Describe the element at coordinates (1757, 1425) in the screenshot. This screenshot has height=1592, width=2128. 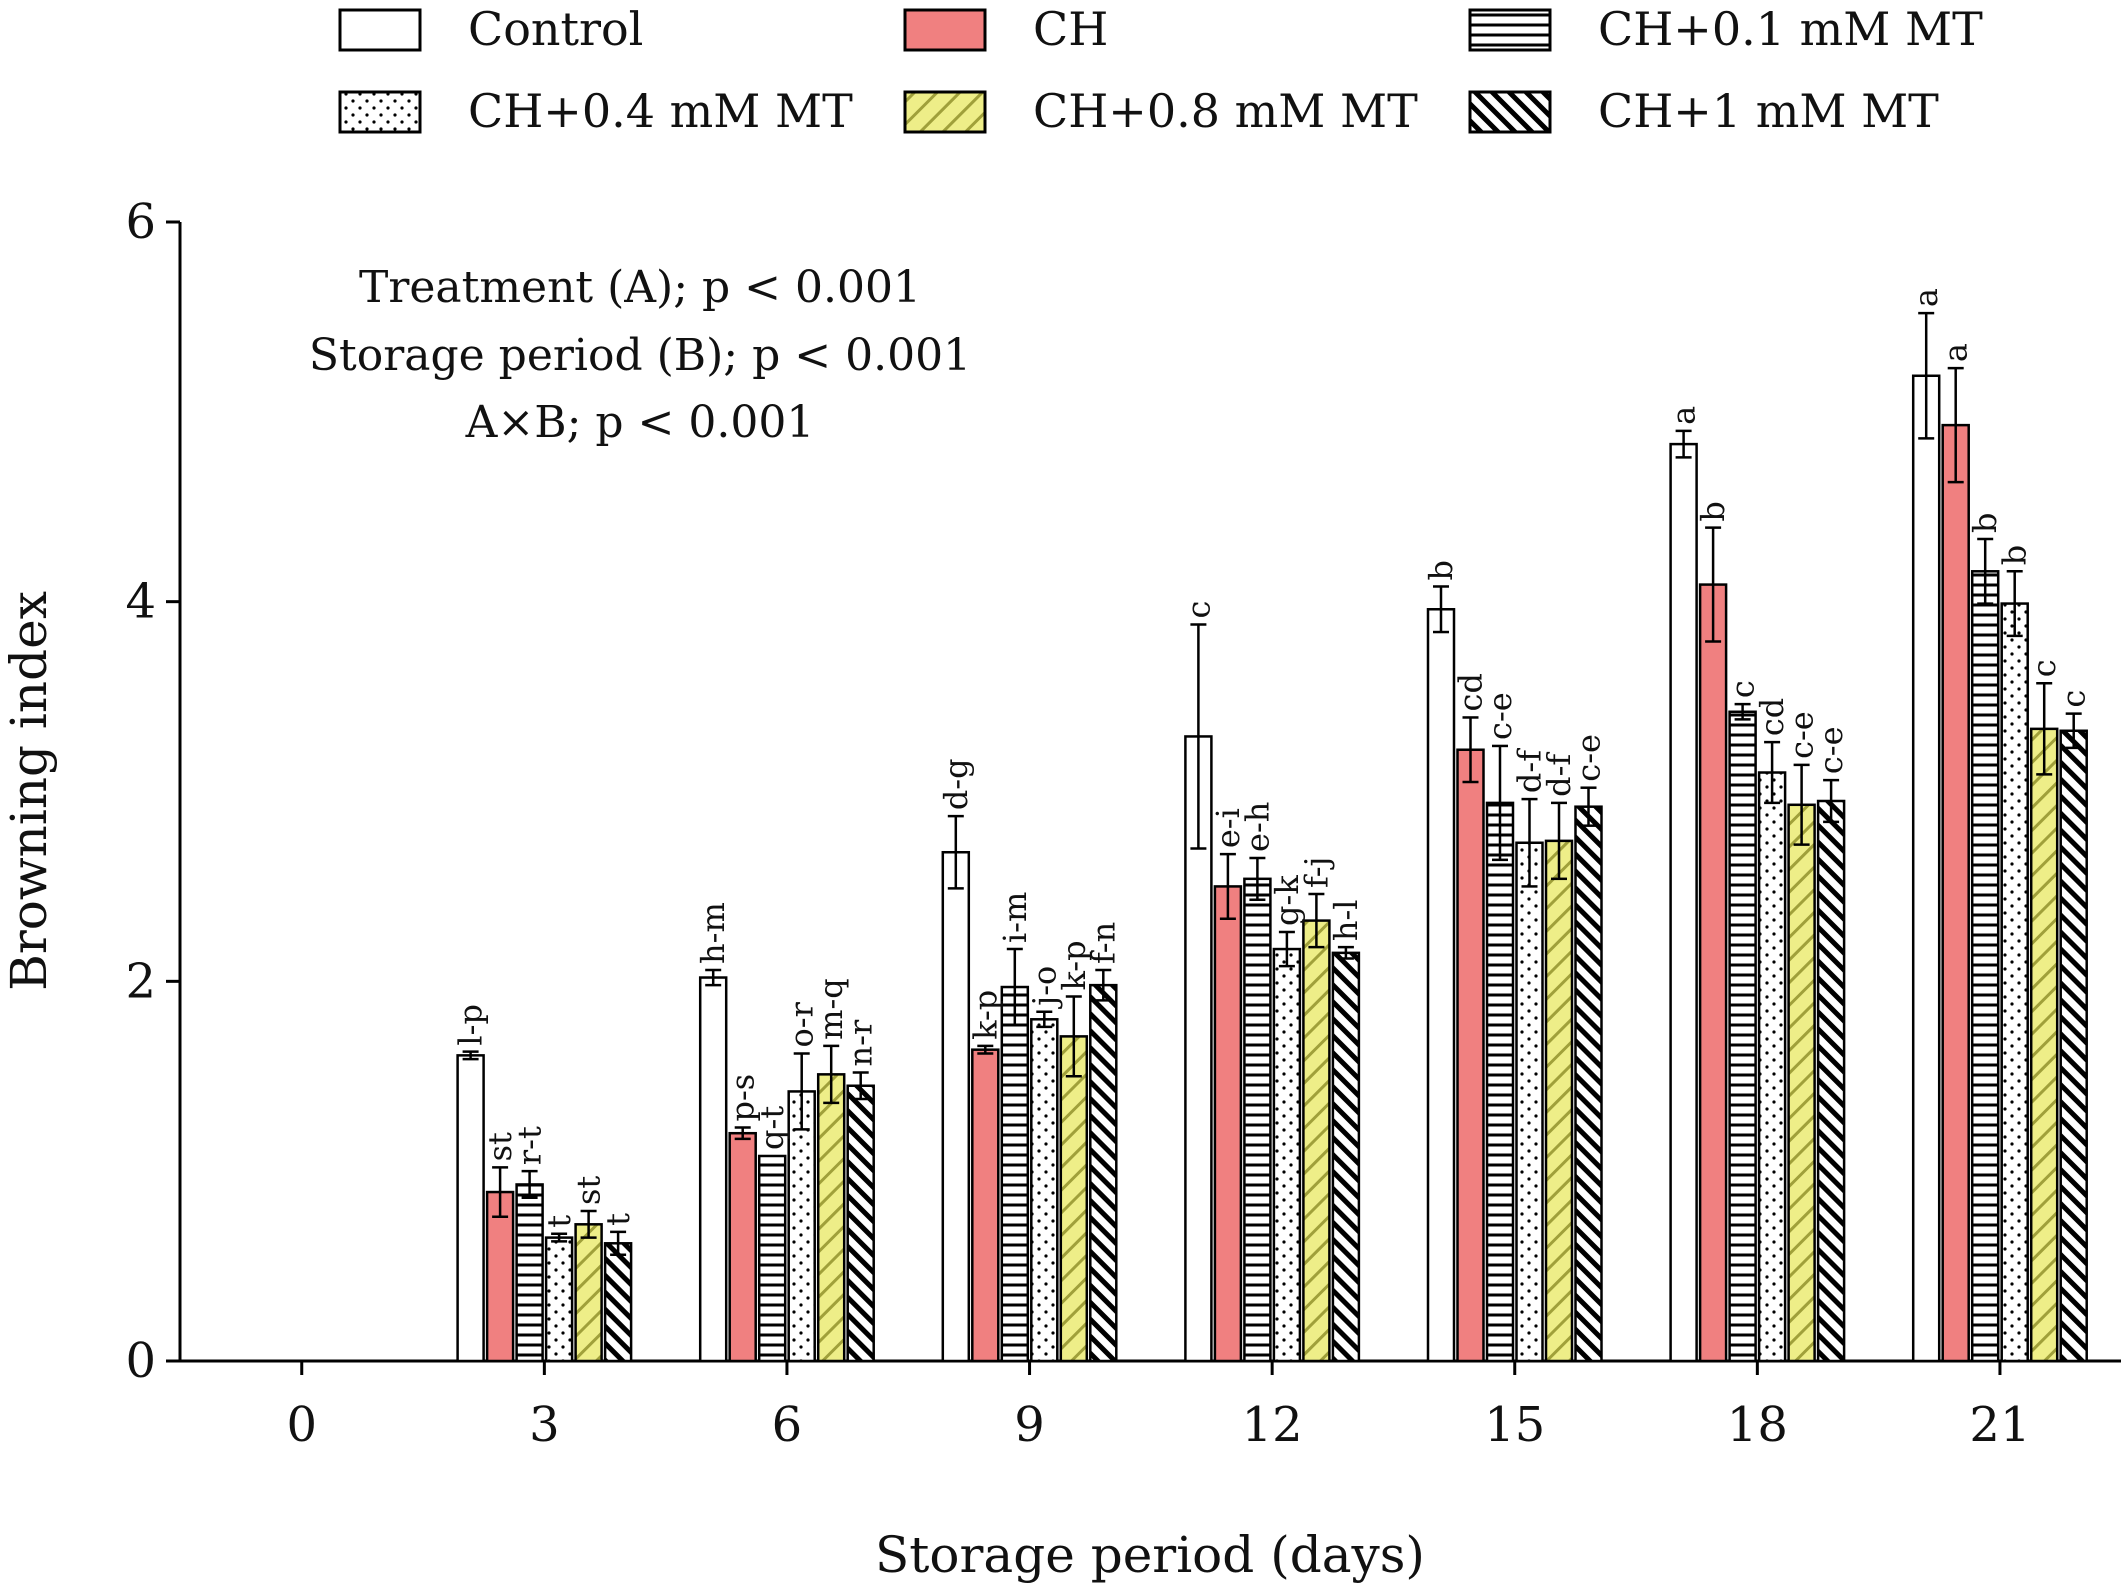
I see `x-tick-label: 18` at that location.